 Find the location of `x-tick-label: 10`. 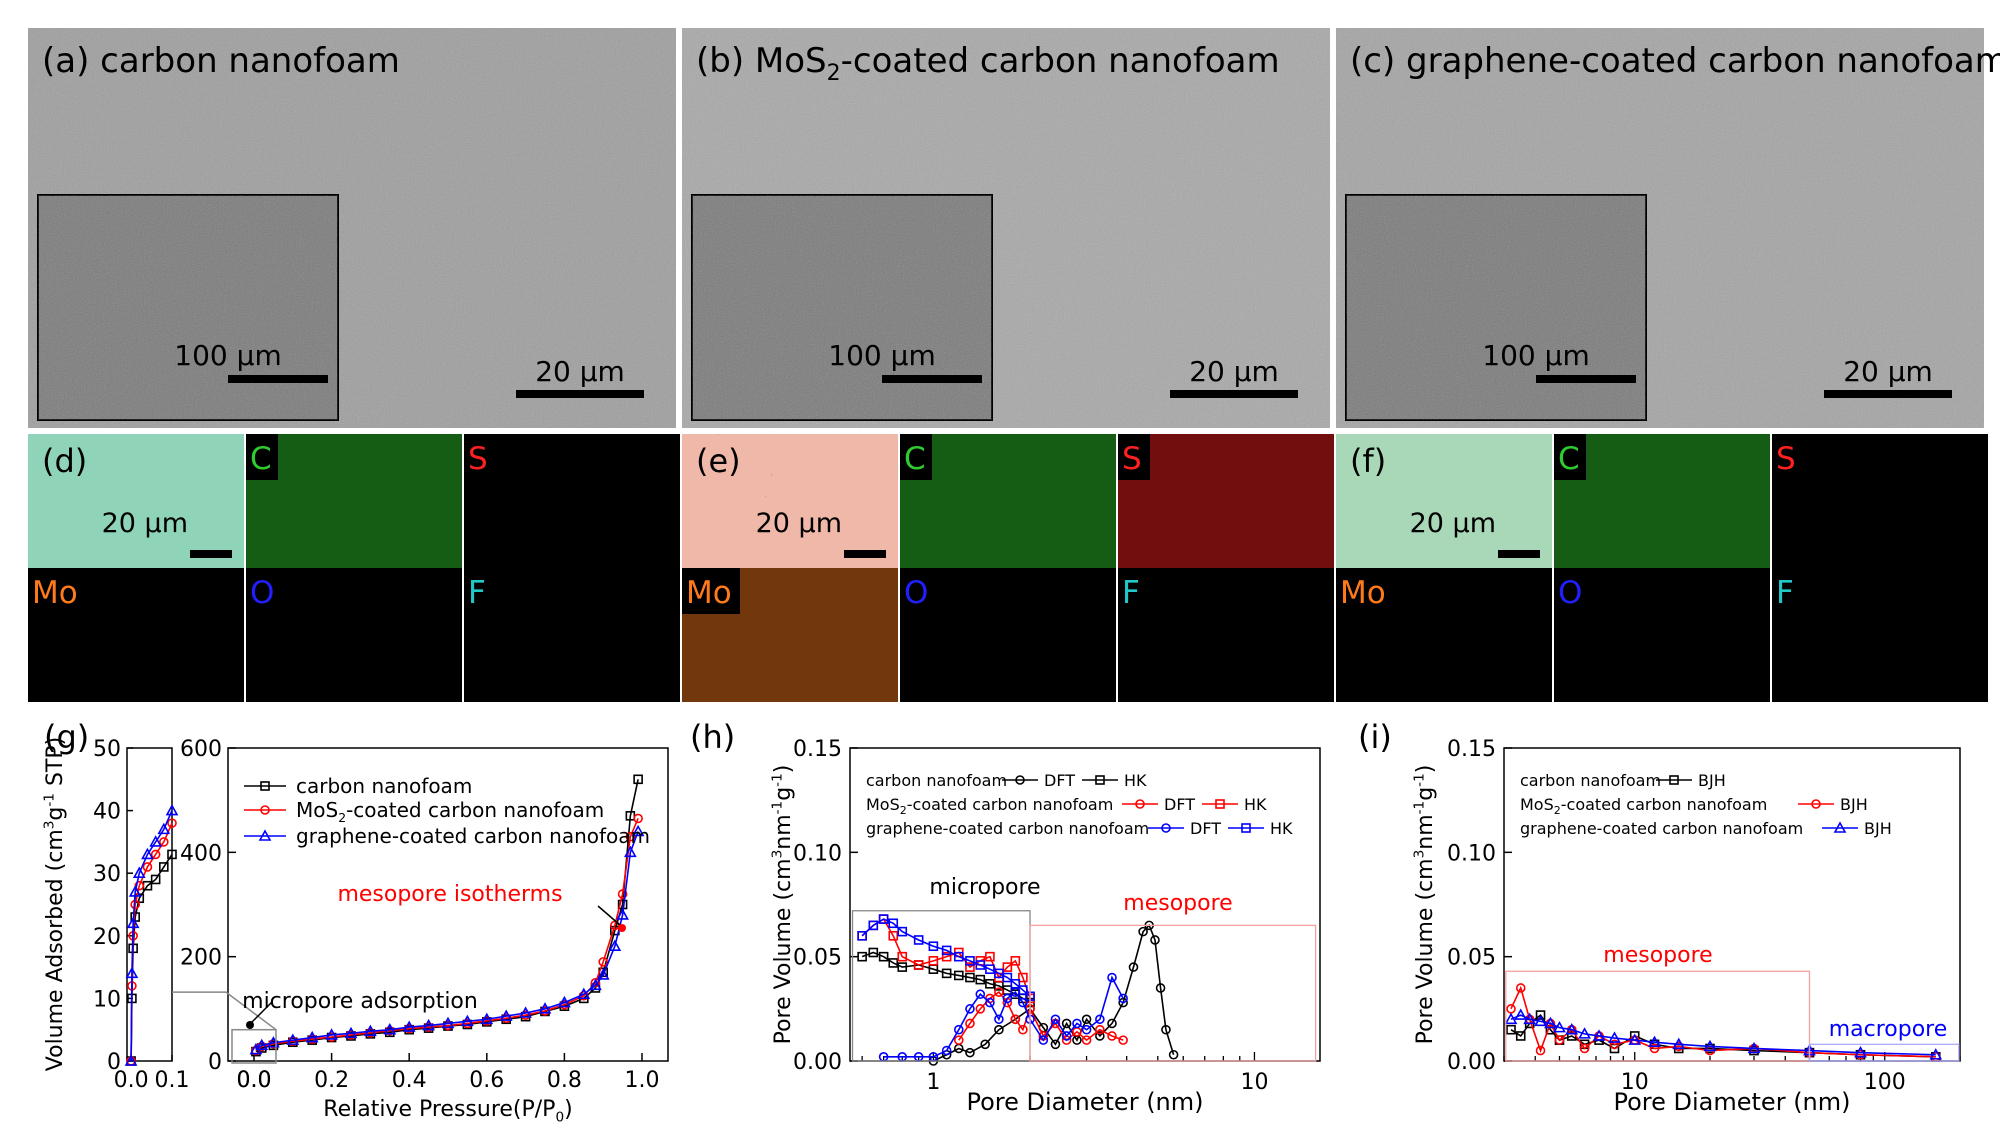

x-tick-label: 10 is located at coordinates (1254, 1082).